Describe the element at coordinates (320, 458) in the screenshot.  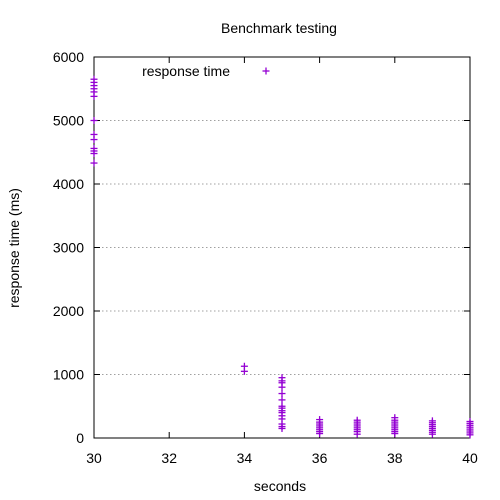
I see `x-tick-label: 36` at that location.